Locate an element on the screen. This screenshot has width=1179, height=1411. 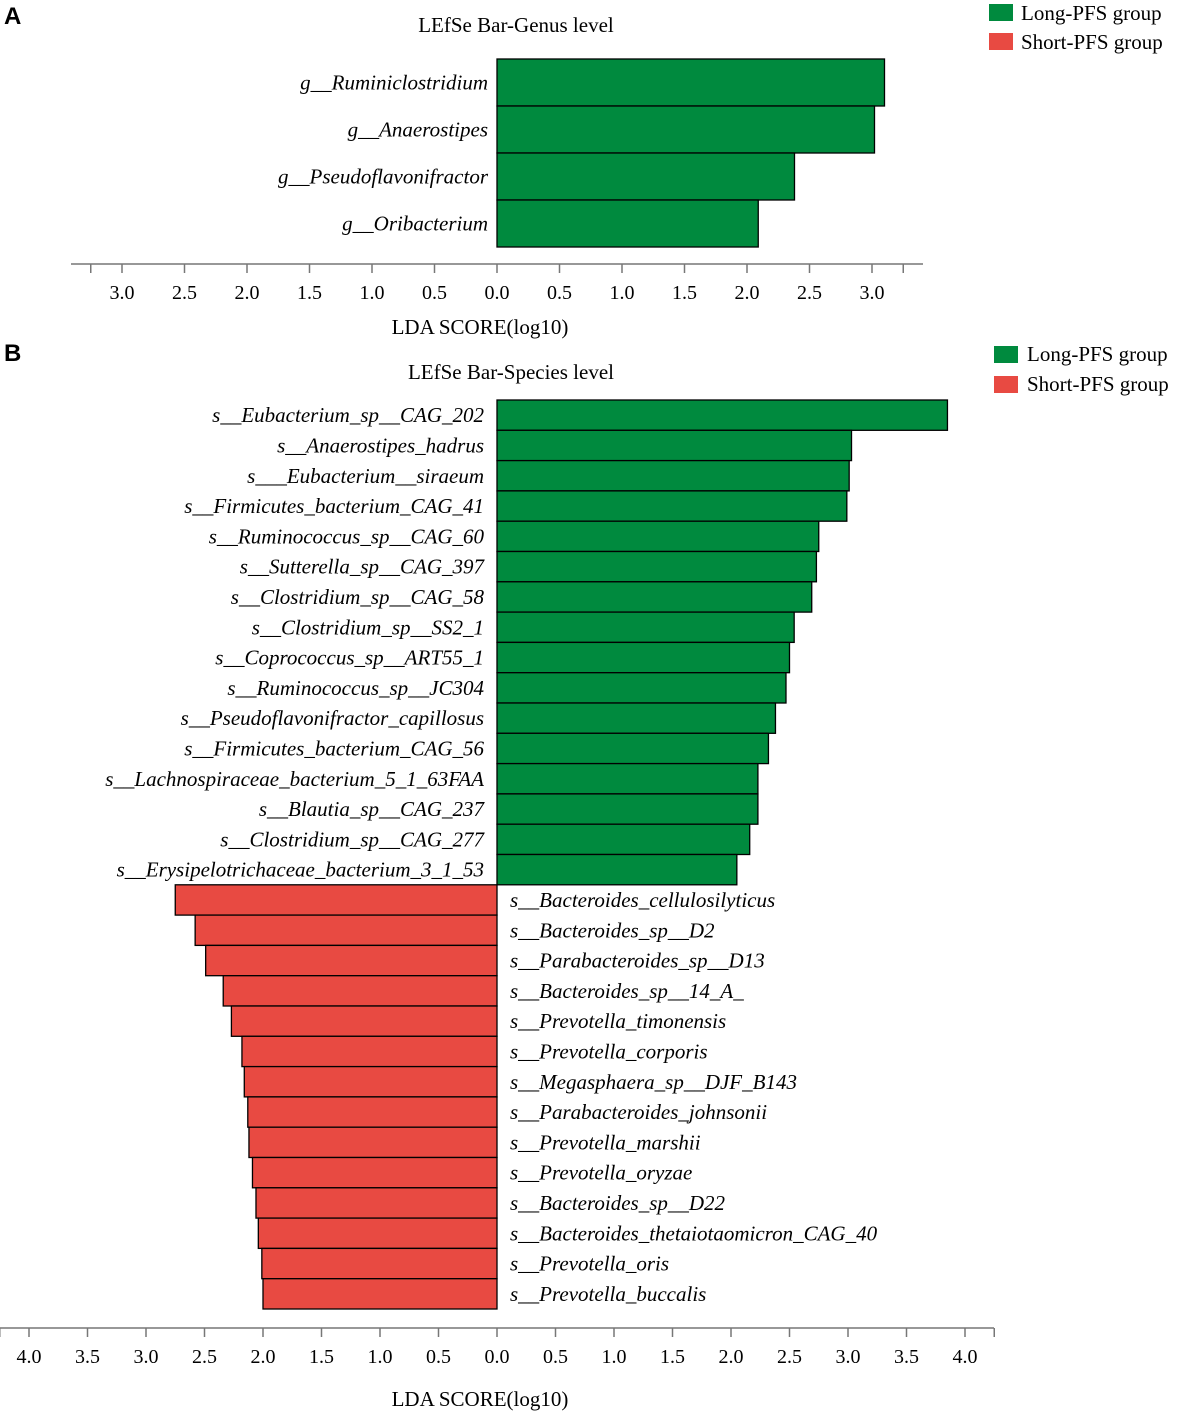
panel-b-tick-label-13: 2.0 is located at coordinates (731, 1357).